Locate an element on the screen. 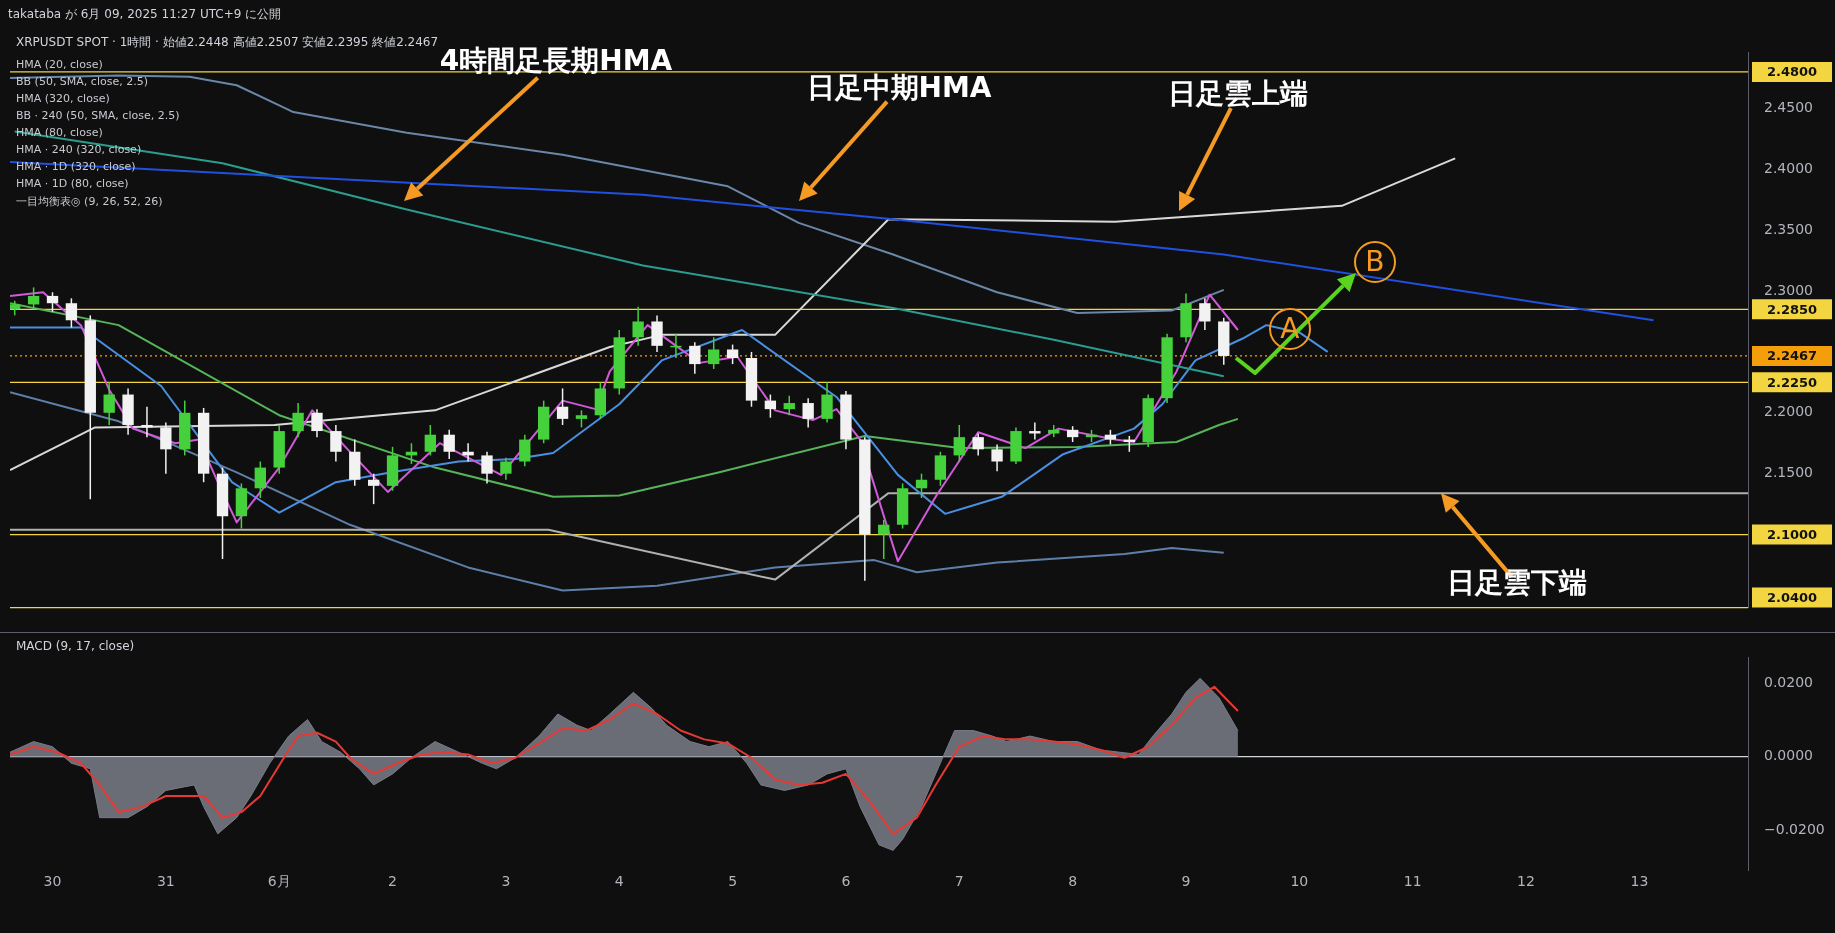 The image size is (1835, 933). x-tick-label: 13 is located at coordinates (1639, 880).